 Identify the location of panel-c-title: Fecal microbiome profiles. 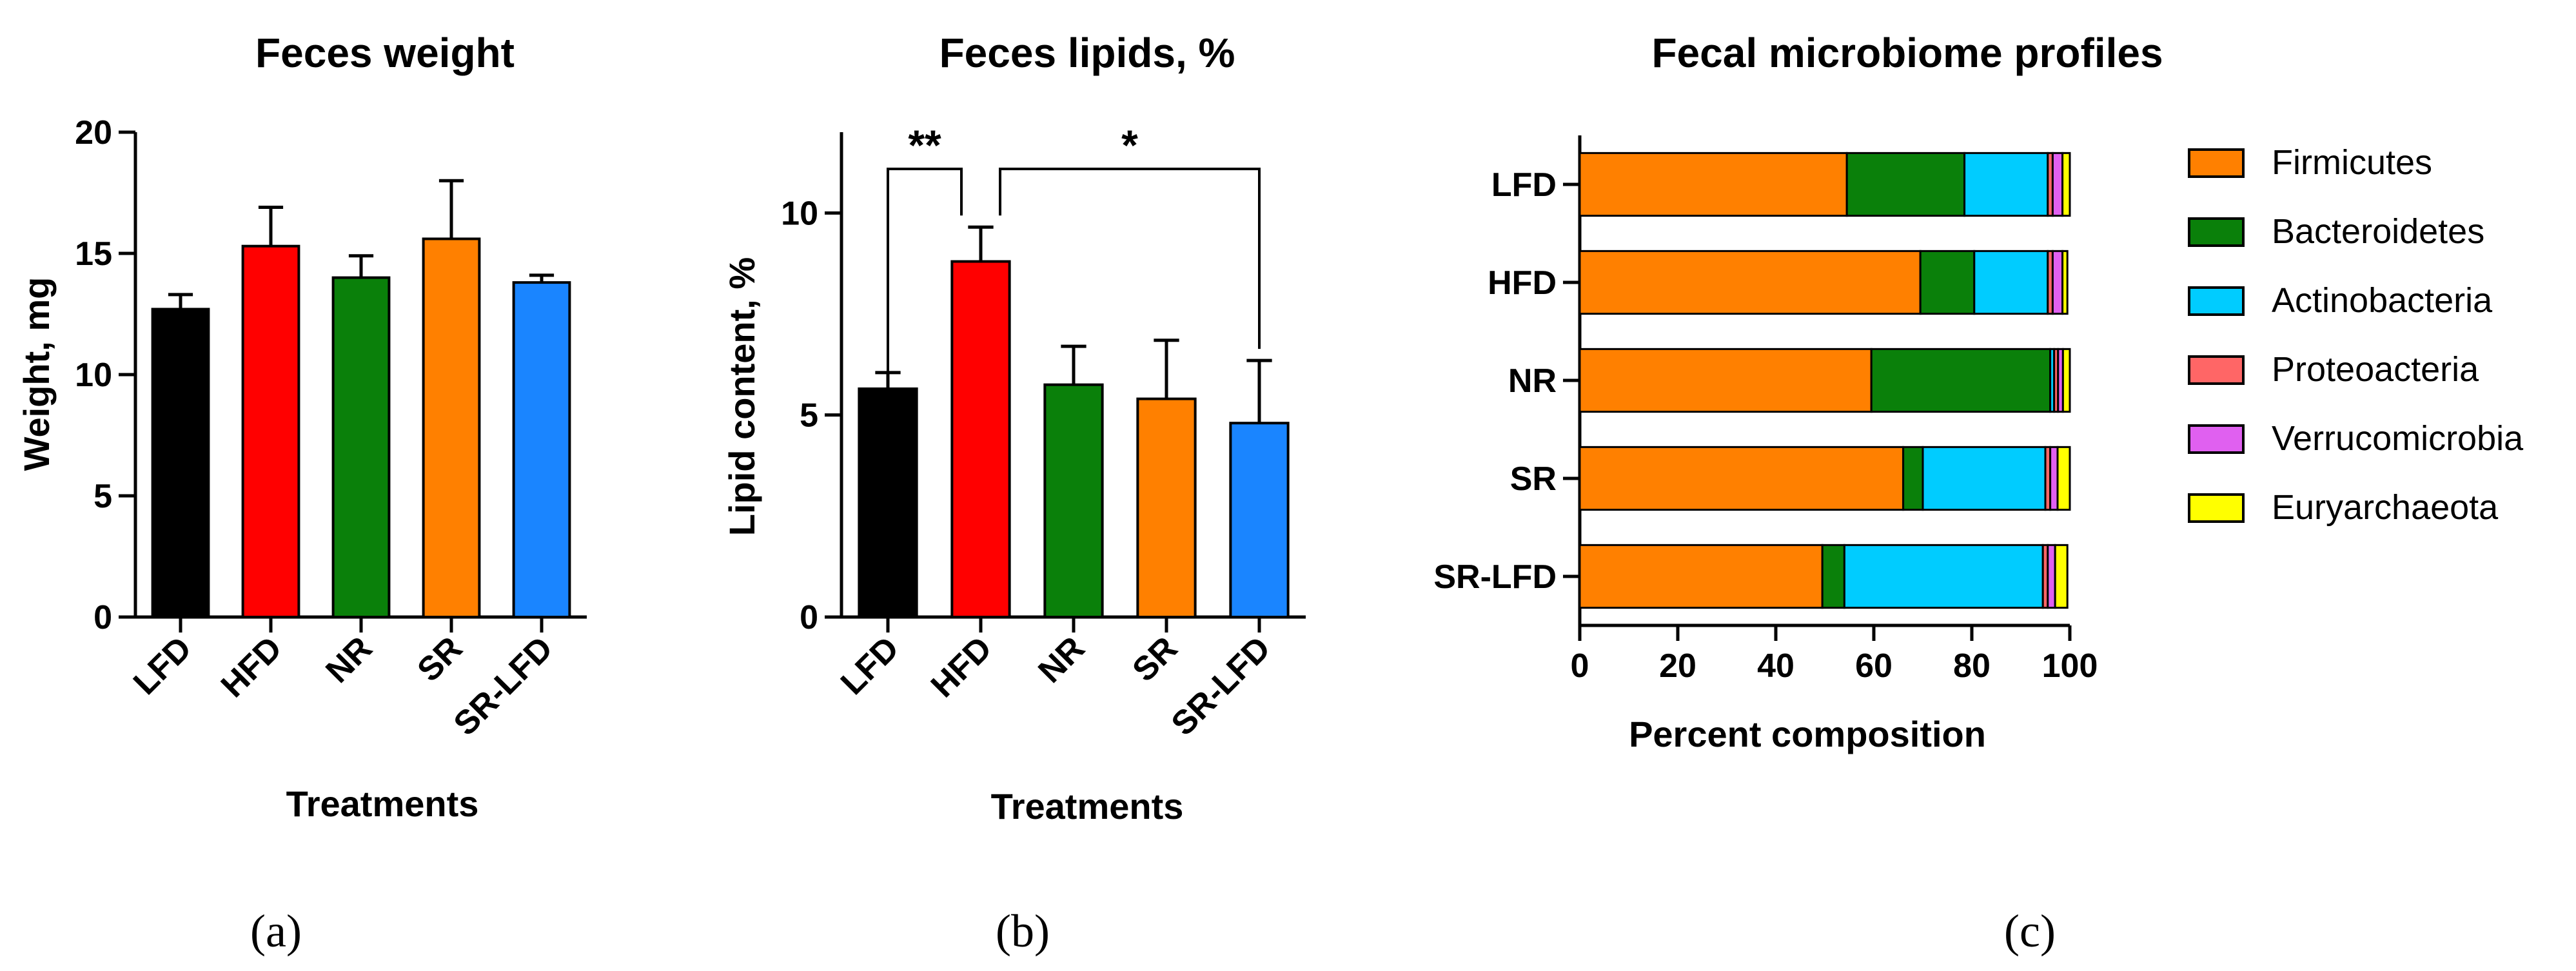
(1907, 53).